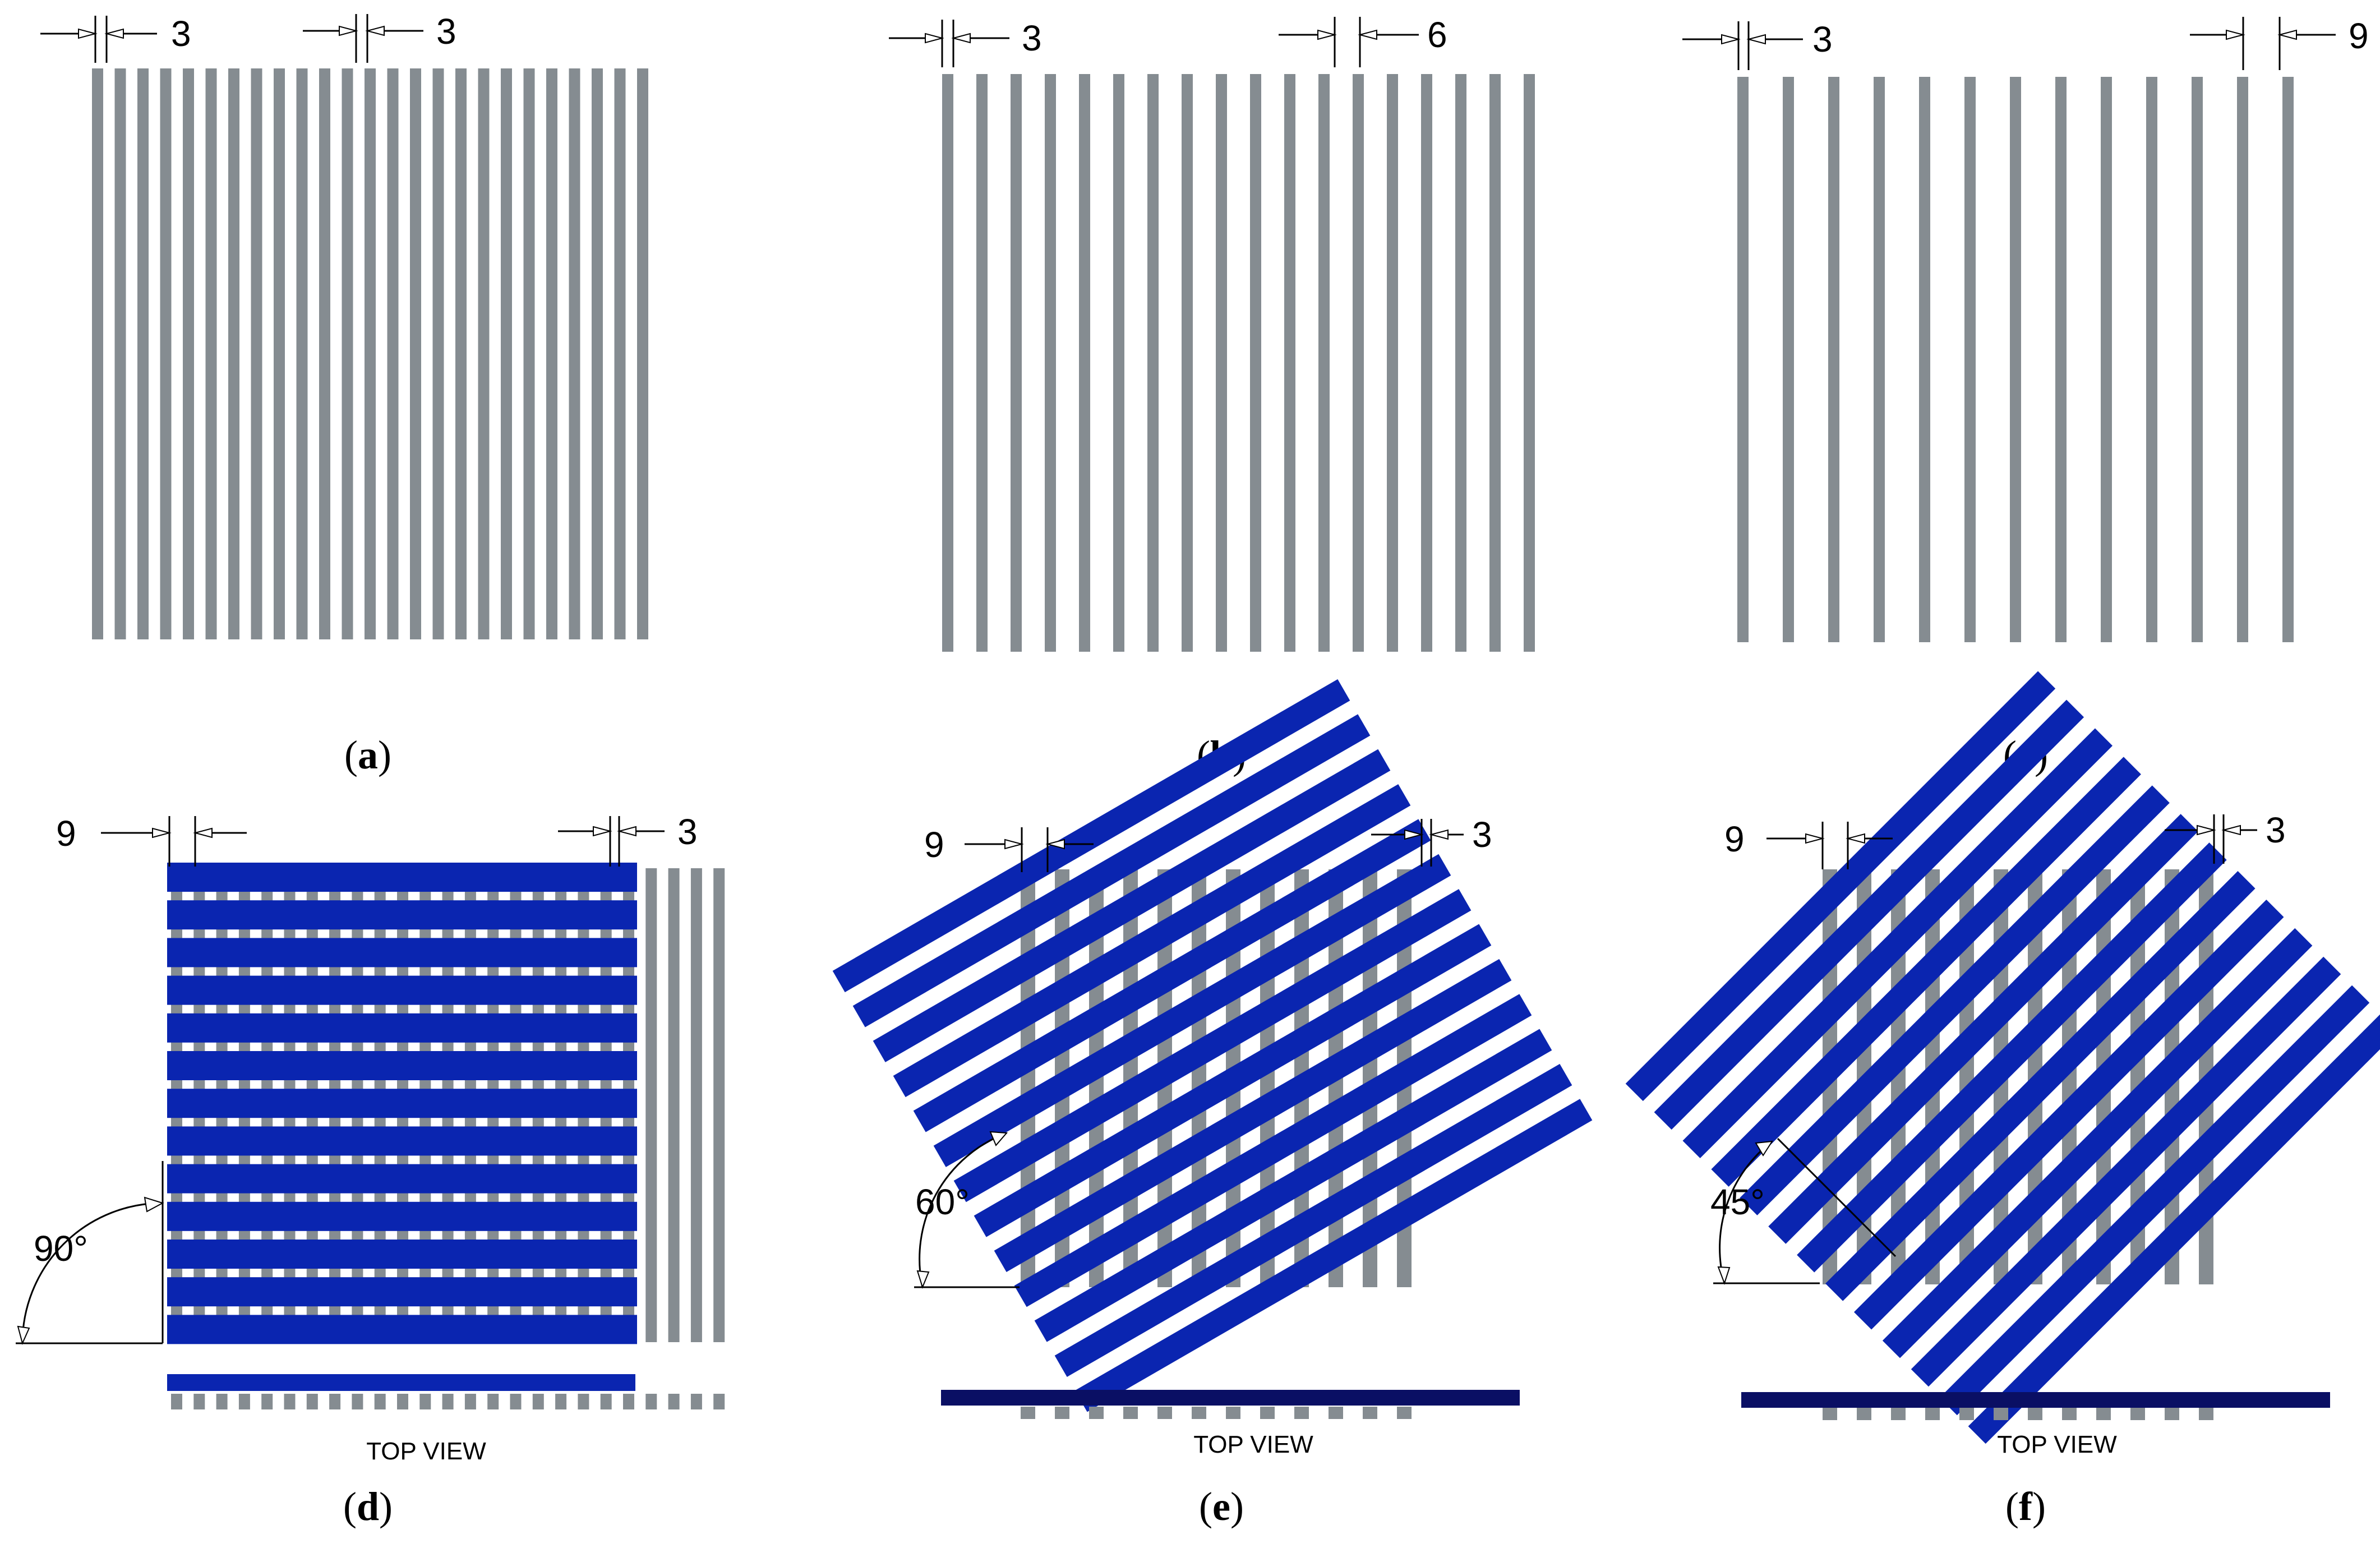 The width and height of the screenshot is (2380, 1548). I want to click on top-view-blue-bar, so click(401, 1382).